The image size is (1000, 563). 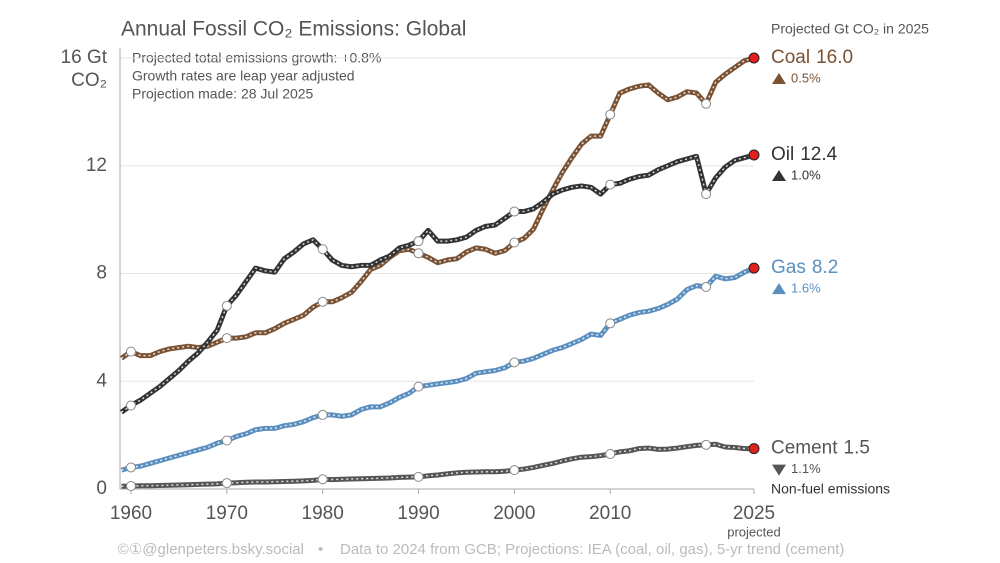 What do you see at coordinates (610, 513) in the screenshot?
I see `x-tick-label: 2010` at bounding box center [610, 513].